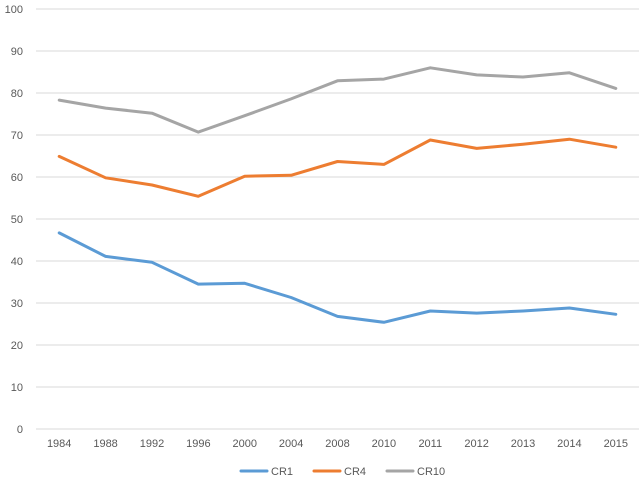  I want to click on y-axis-tick-labels: 0 10 20 30 40 50 60 70 80 90 100, so click(14, 220).